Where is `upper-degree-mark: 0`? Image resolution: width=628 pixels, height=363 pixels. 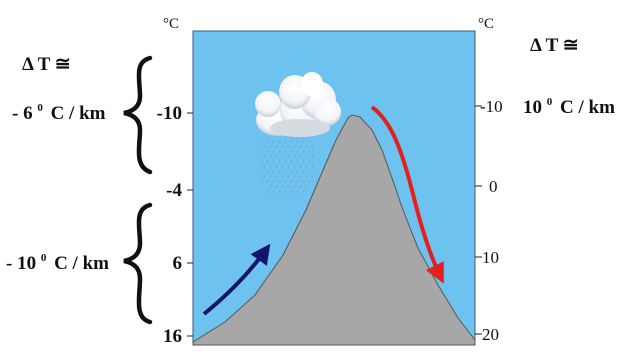
upper-degree-mark: 0 is located at coordinates (40, 108).